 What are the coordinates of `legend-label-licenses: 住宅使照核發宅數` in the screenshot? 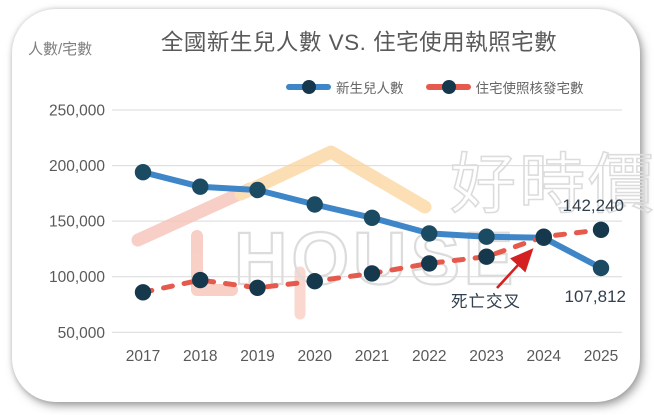 It's located at (529, 88).